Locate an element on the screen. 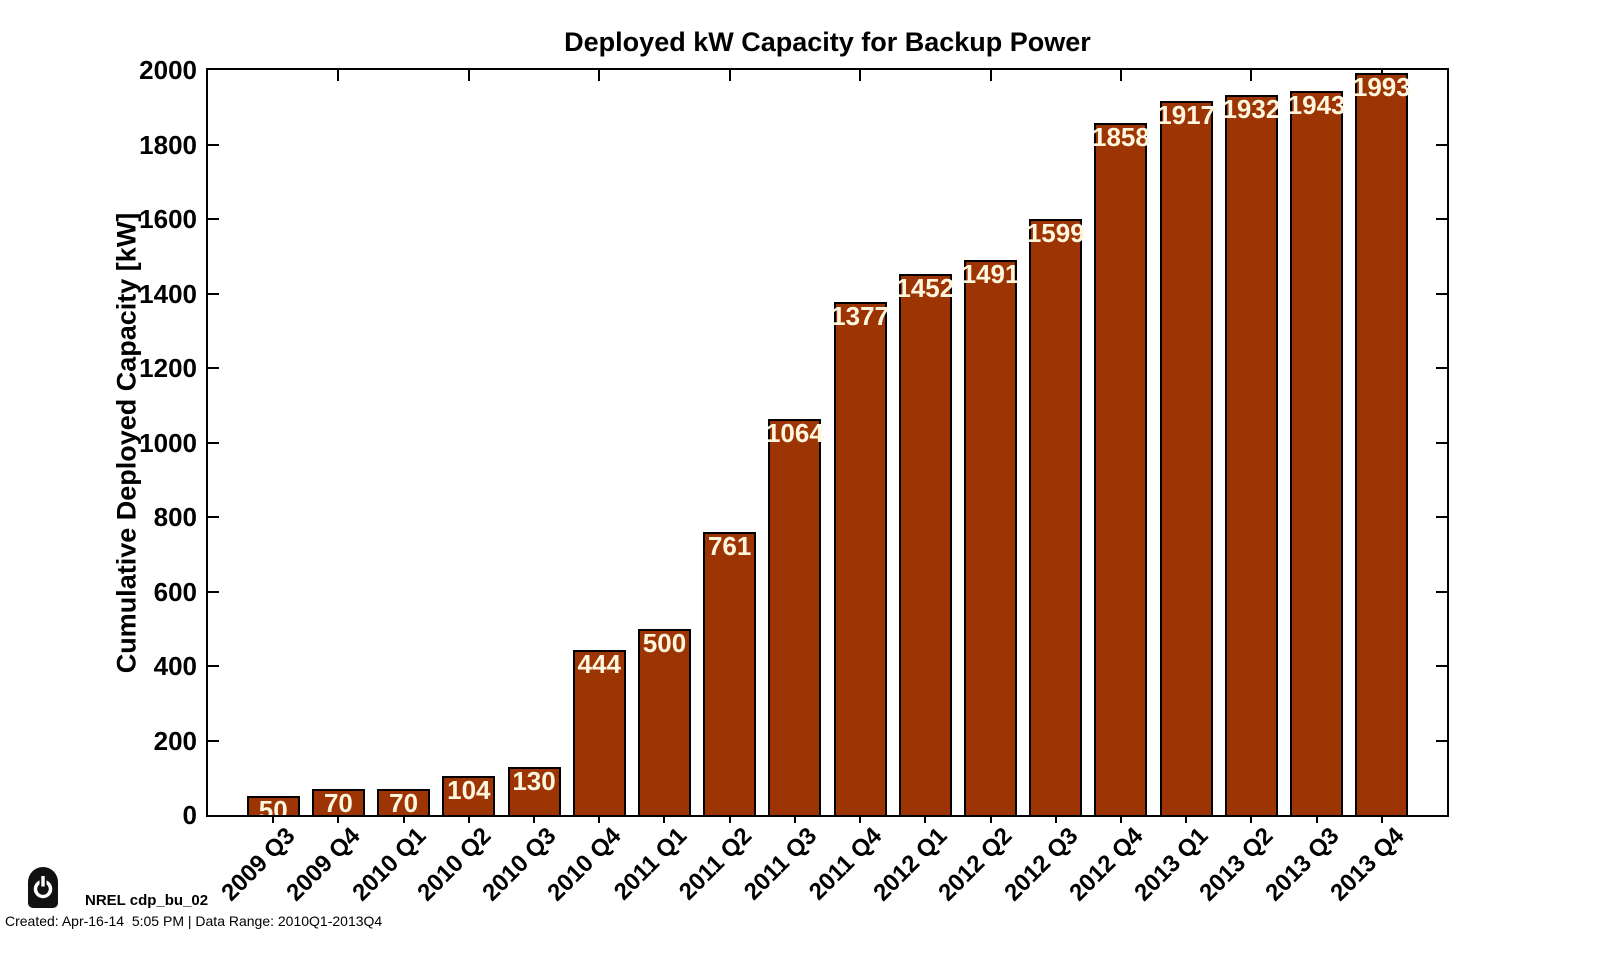  bar-value-label: 50 is located at coordinates (273, 806).